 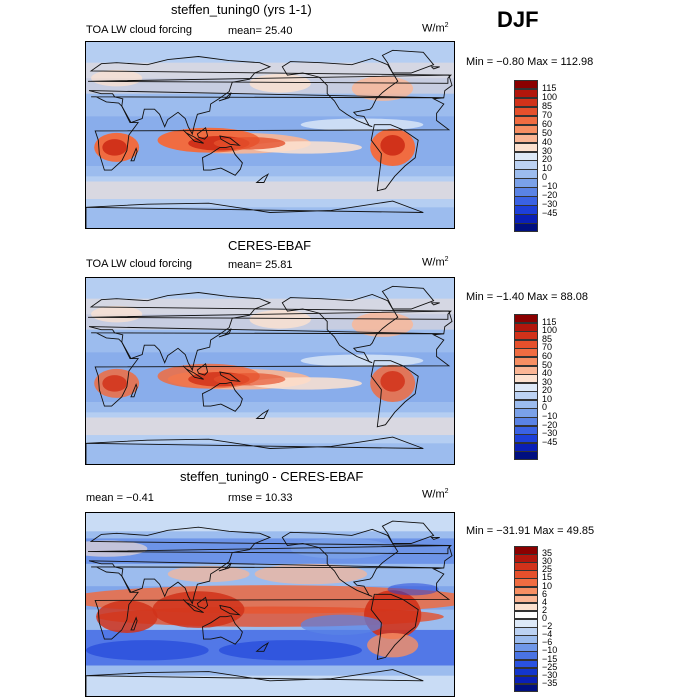 What do you see at coordinates (272, 476) in the screenshot?
I see `panel-title: steffen_tuning0 - CERES-EBAF` at bounding box center [272, 476].